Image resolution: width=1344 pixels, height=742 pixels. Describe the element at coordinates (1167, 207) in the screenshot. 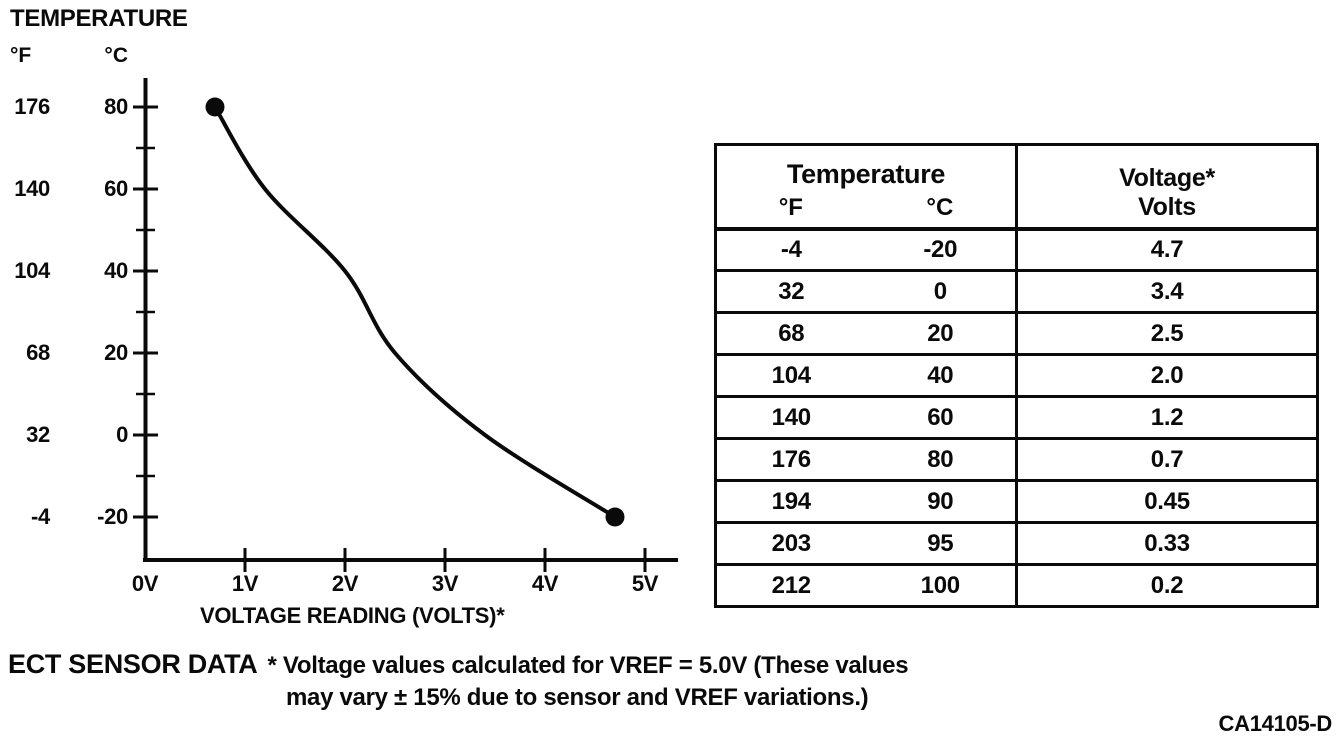

I see `voltage-unit-header: Volts` at that location.